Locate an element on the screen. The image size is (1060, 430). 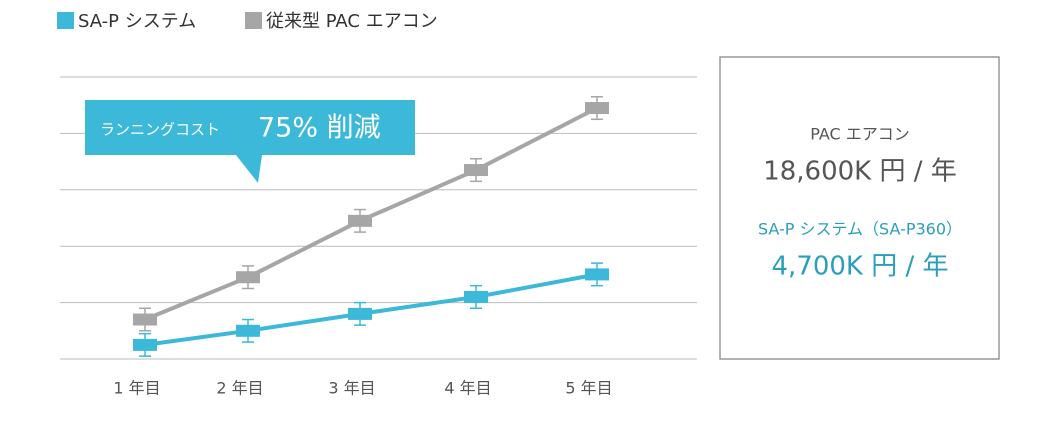
summary-label: SA-P システム（SA-P360） is located at coordinates (860, 229).